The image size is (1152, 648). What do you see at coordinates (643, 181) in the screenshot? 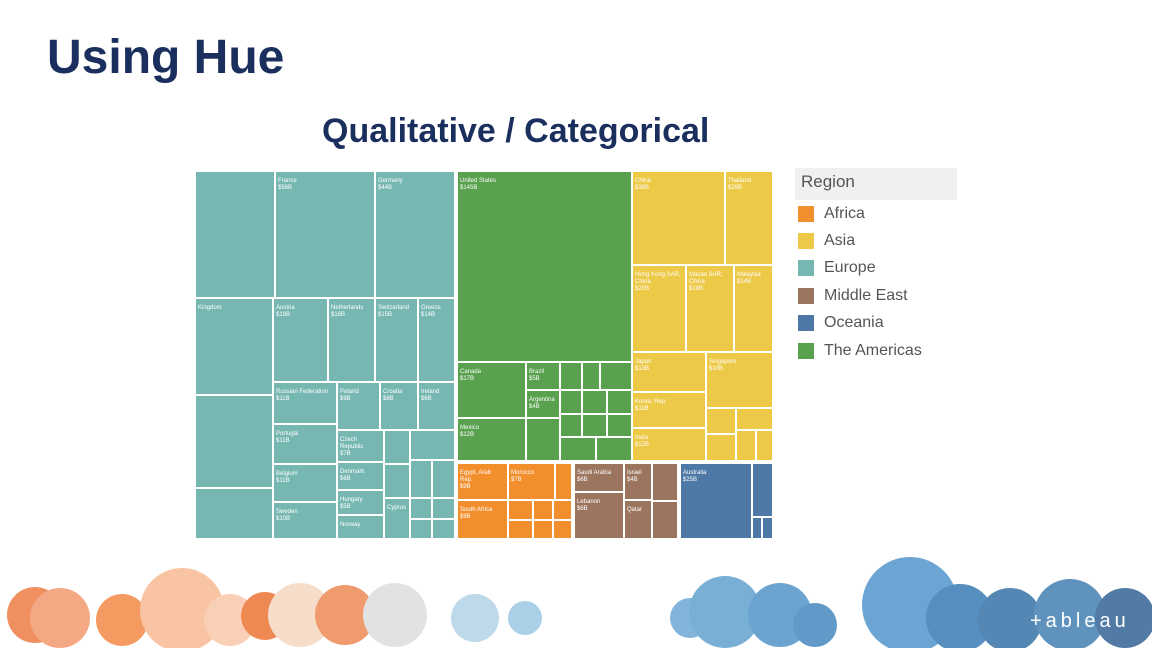
I see `tile-label: China` at bounding box center [643, 181].